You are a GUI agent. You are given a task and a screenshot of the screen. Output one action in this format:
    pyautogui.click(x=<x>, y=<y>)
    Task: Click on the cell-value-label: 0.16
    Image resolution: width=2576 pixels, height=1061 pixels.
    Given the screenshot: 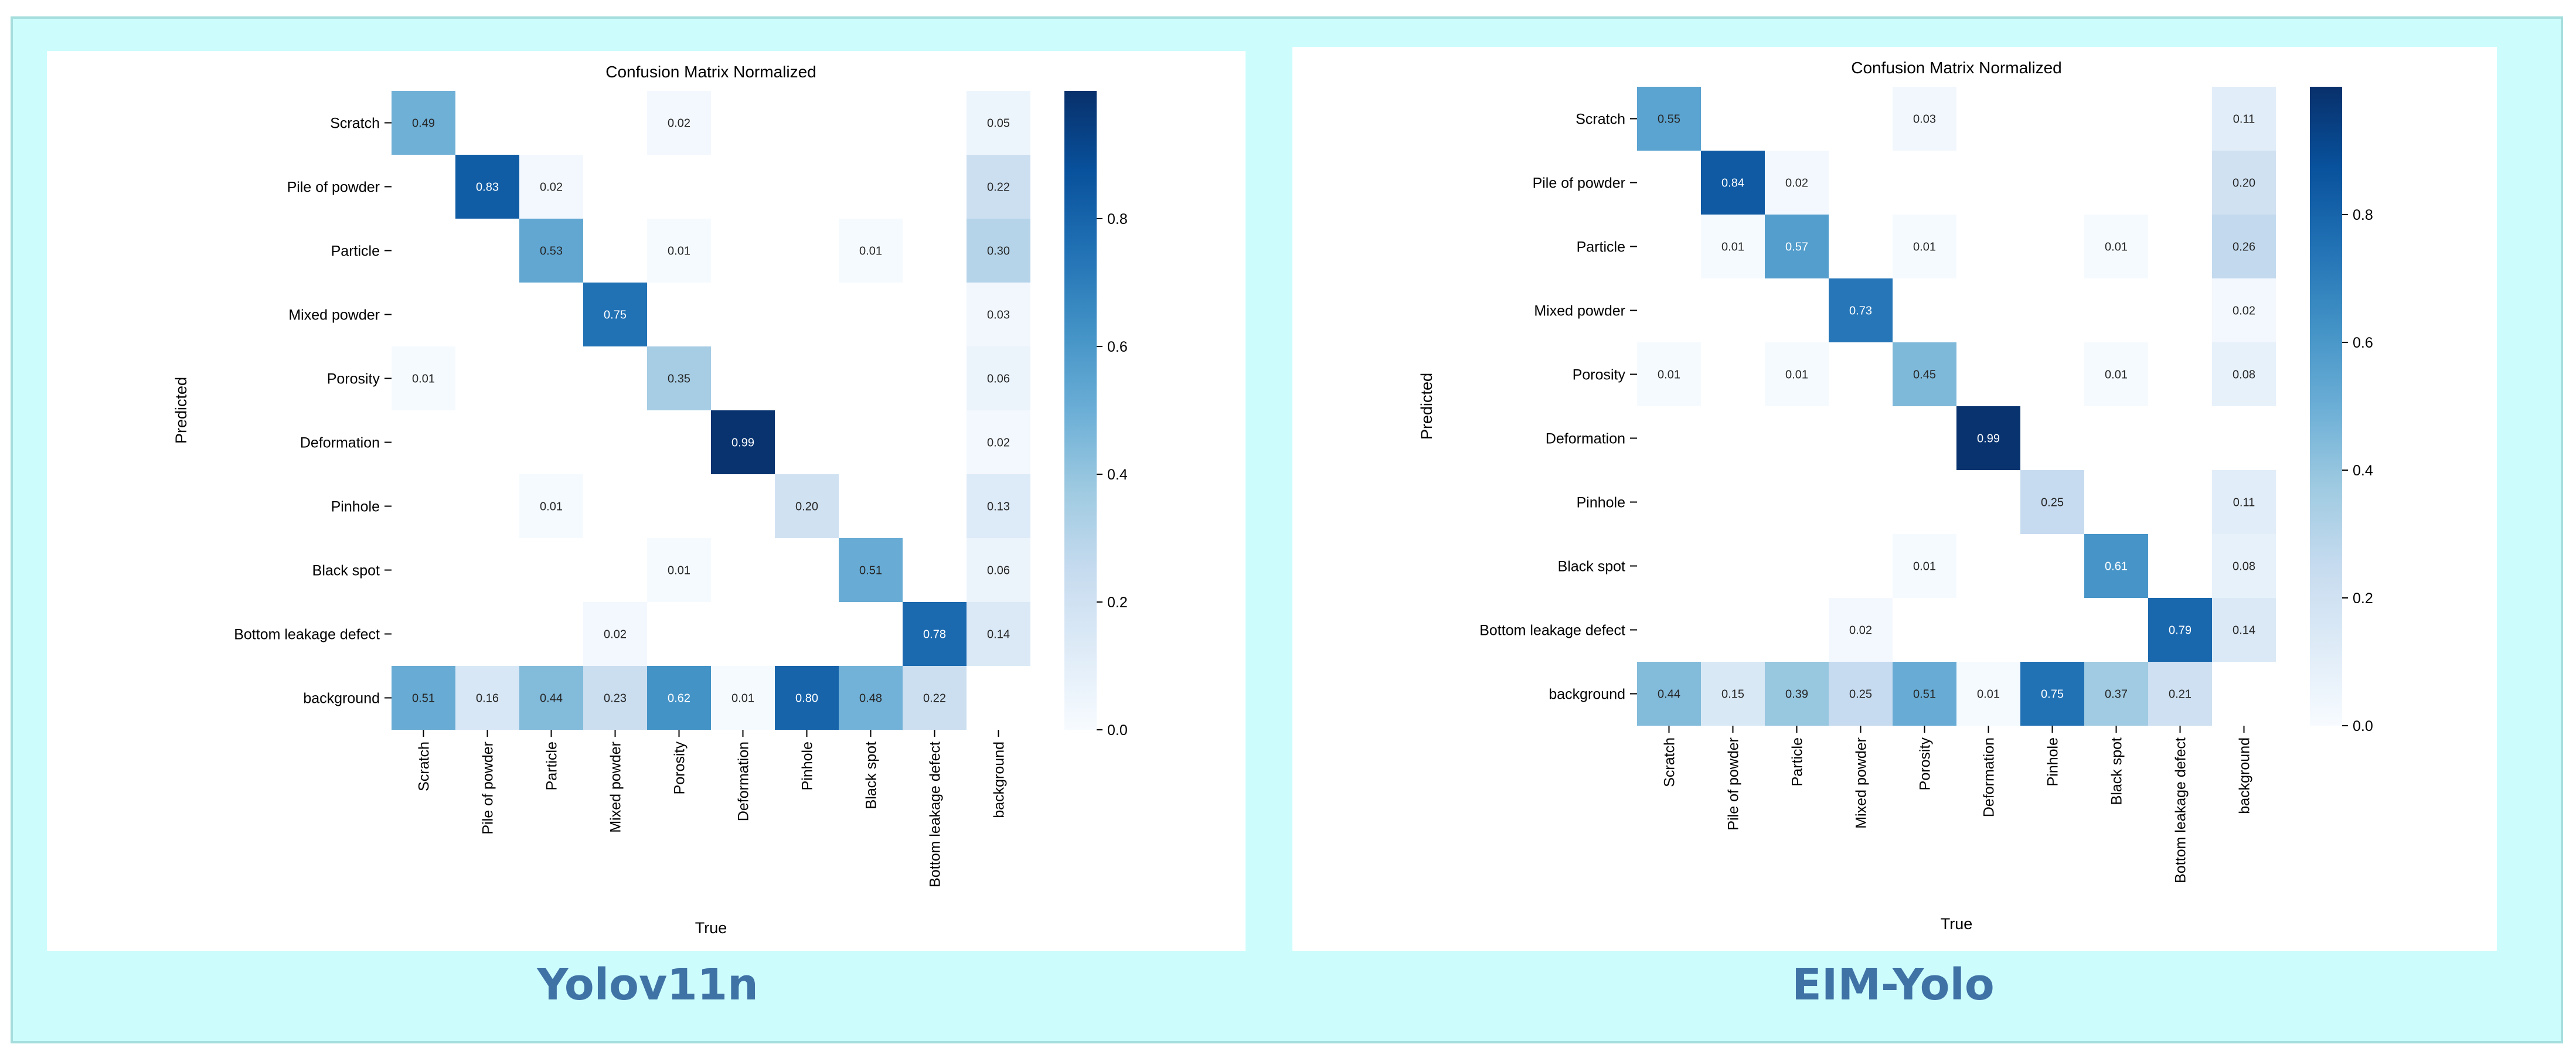 What is the action you would take?
    pyautogui.click(x=487, y=698)
    